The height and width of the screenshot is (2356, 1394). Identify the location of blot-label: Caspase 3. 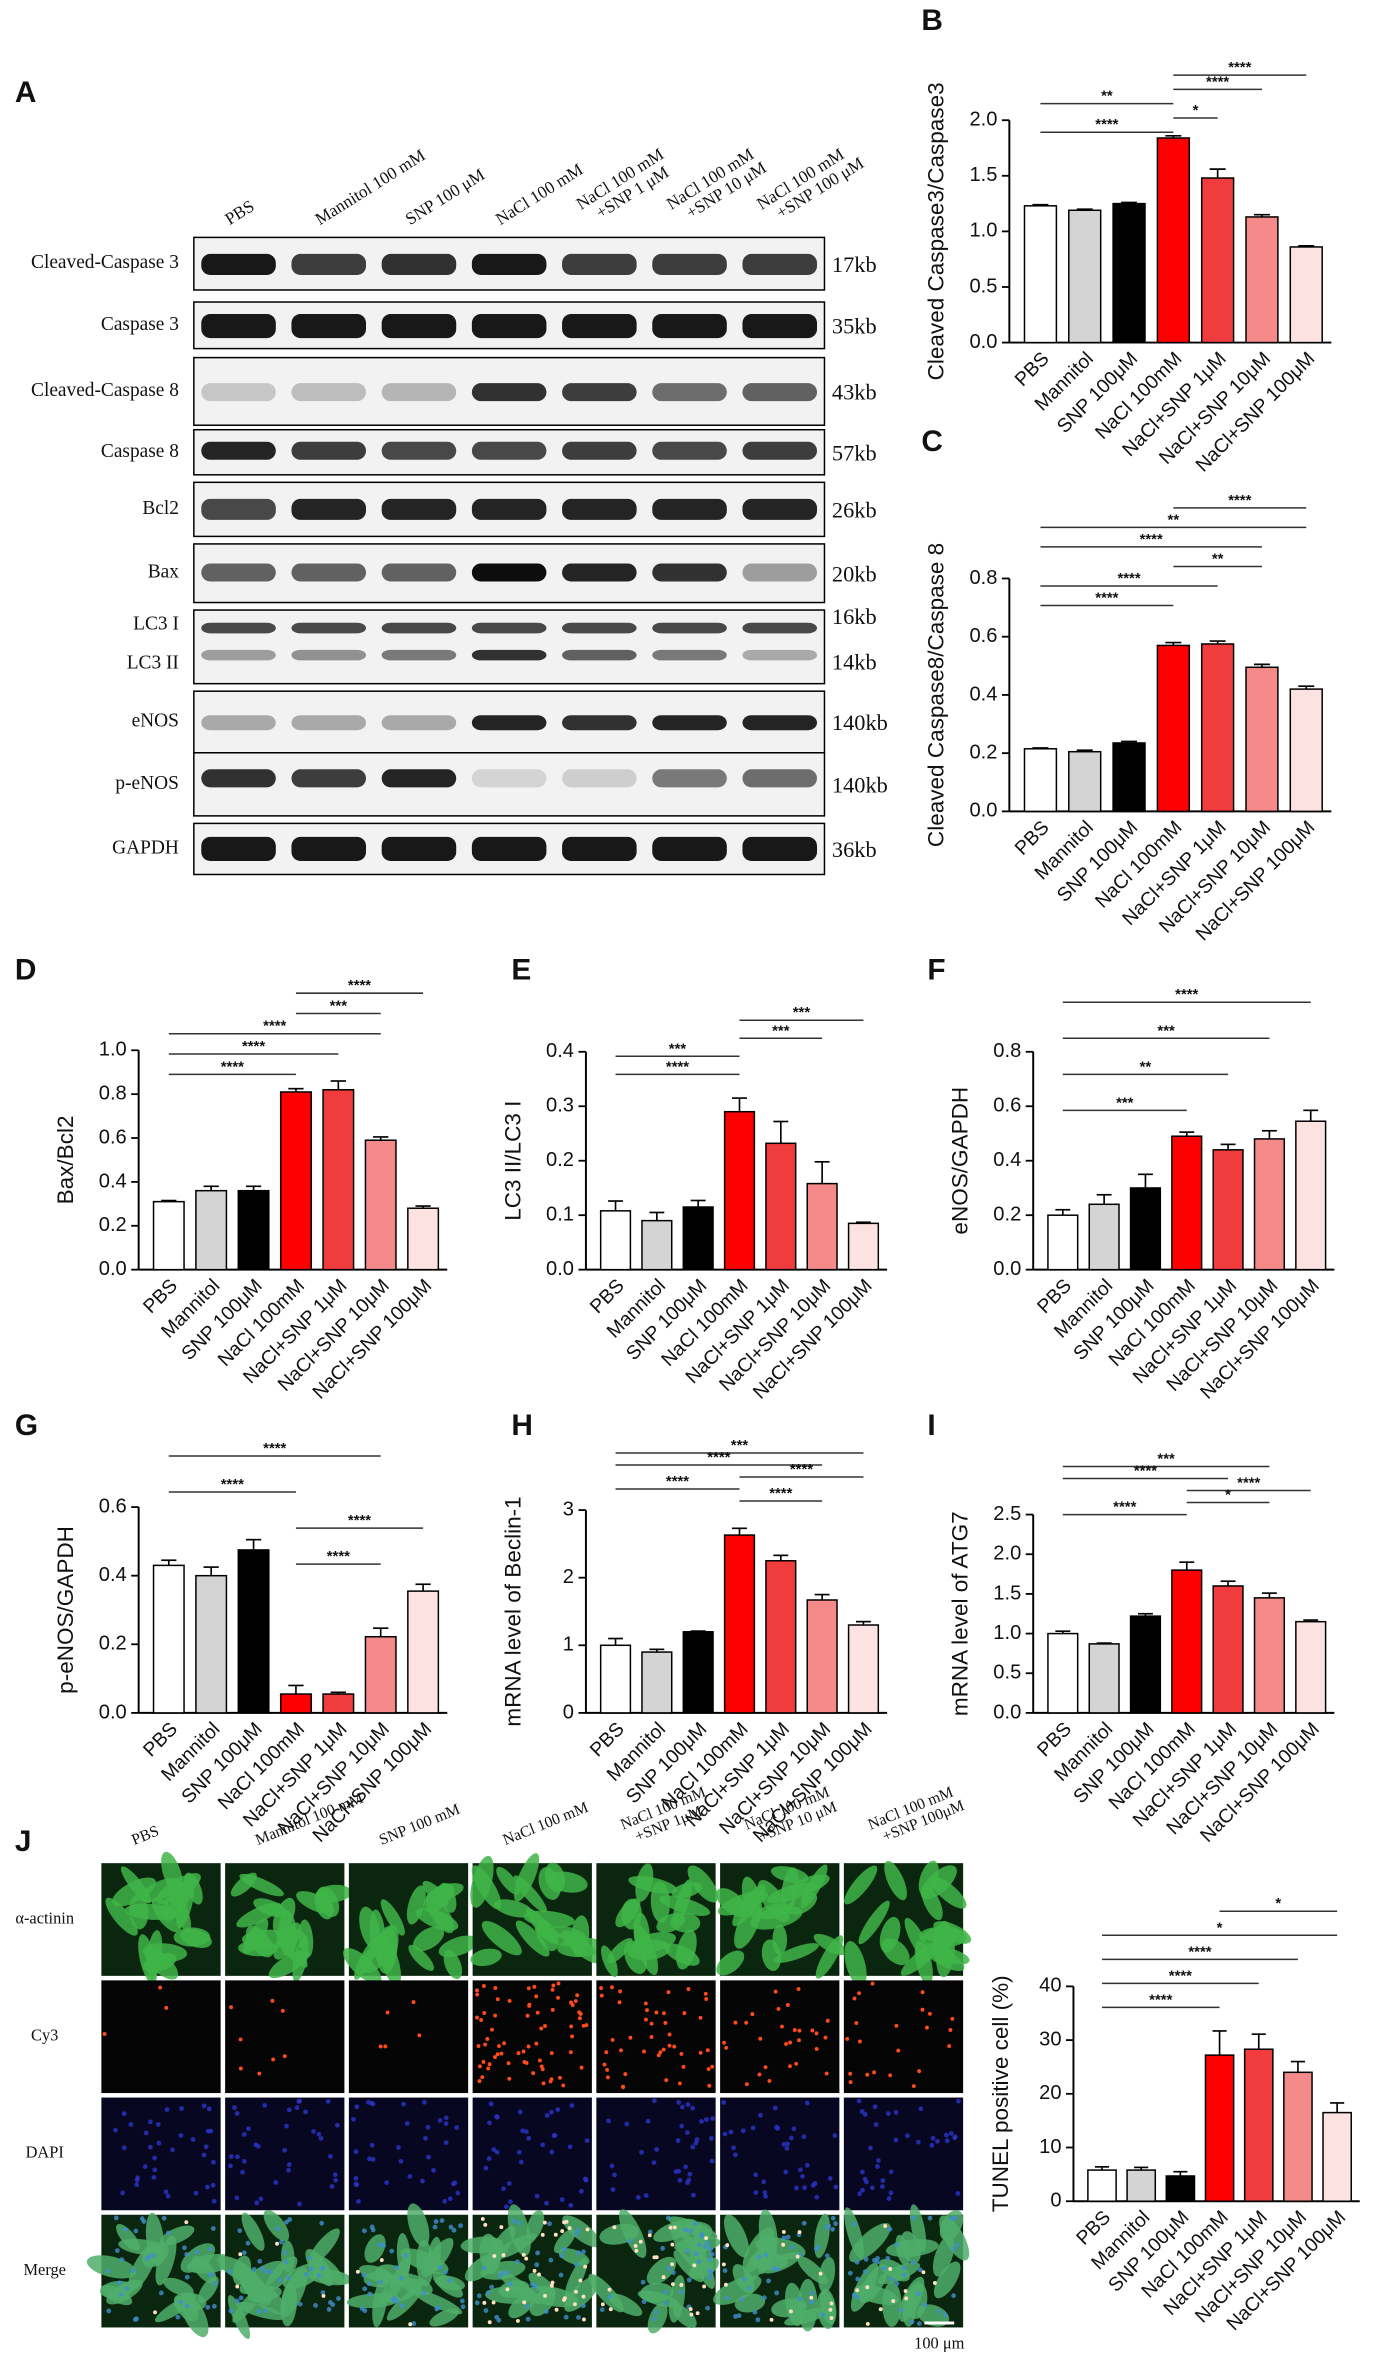
(140, 324).